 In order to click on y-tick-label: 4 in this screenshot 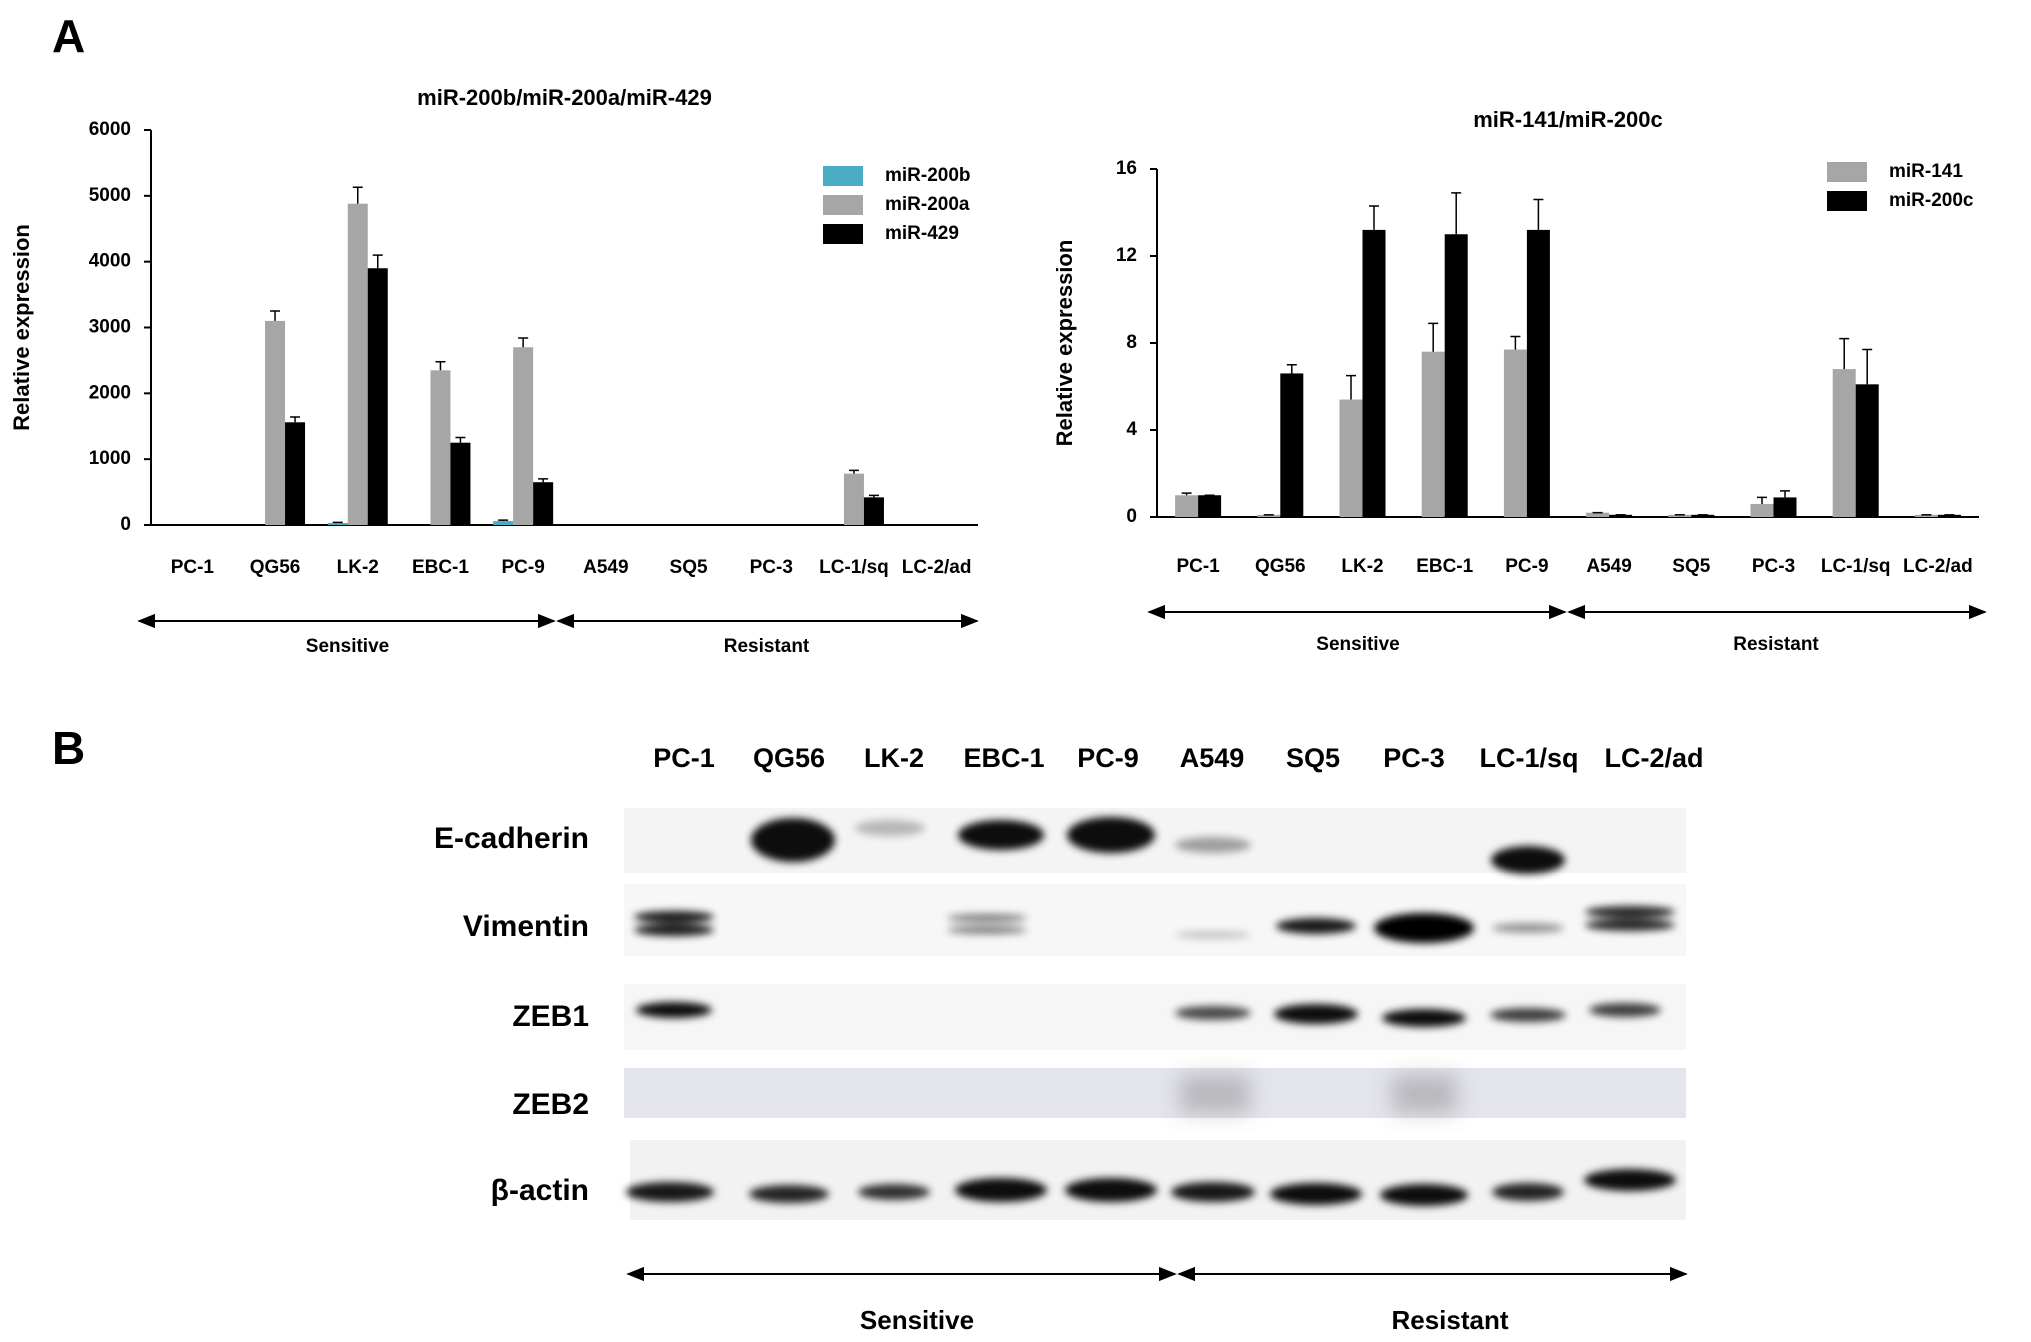, I will do `click(1131, 429)`.